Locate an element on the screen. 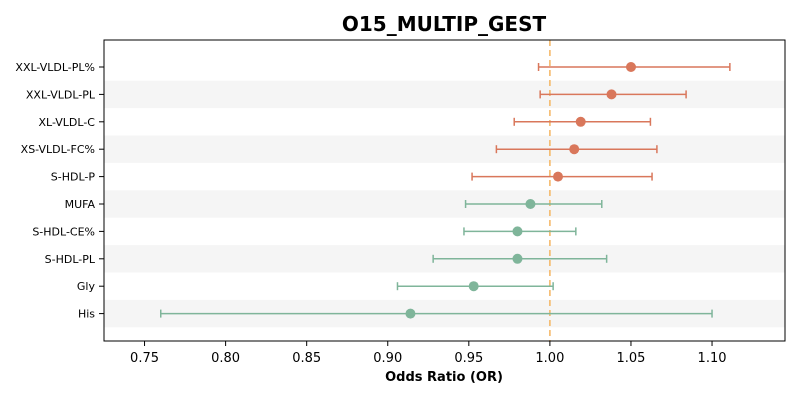  y-tick-label: XL-VLDL-C is located at coordinates (66, 122).